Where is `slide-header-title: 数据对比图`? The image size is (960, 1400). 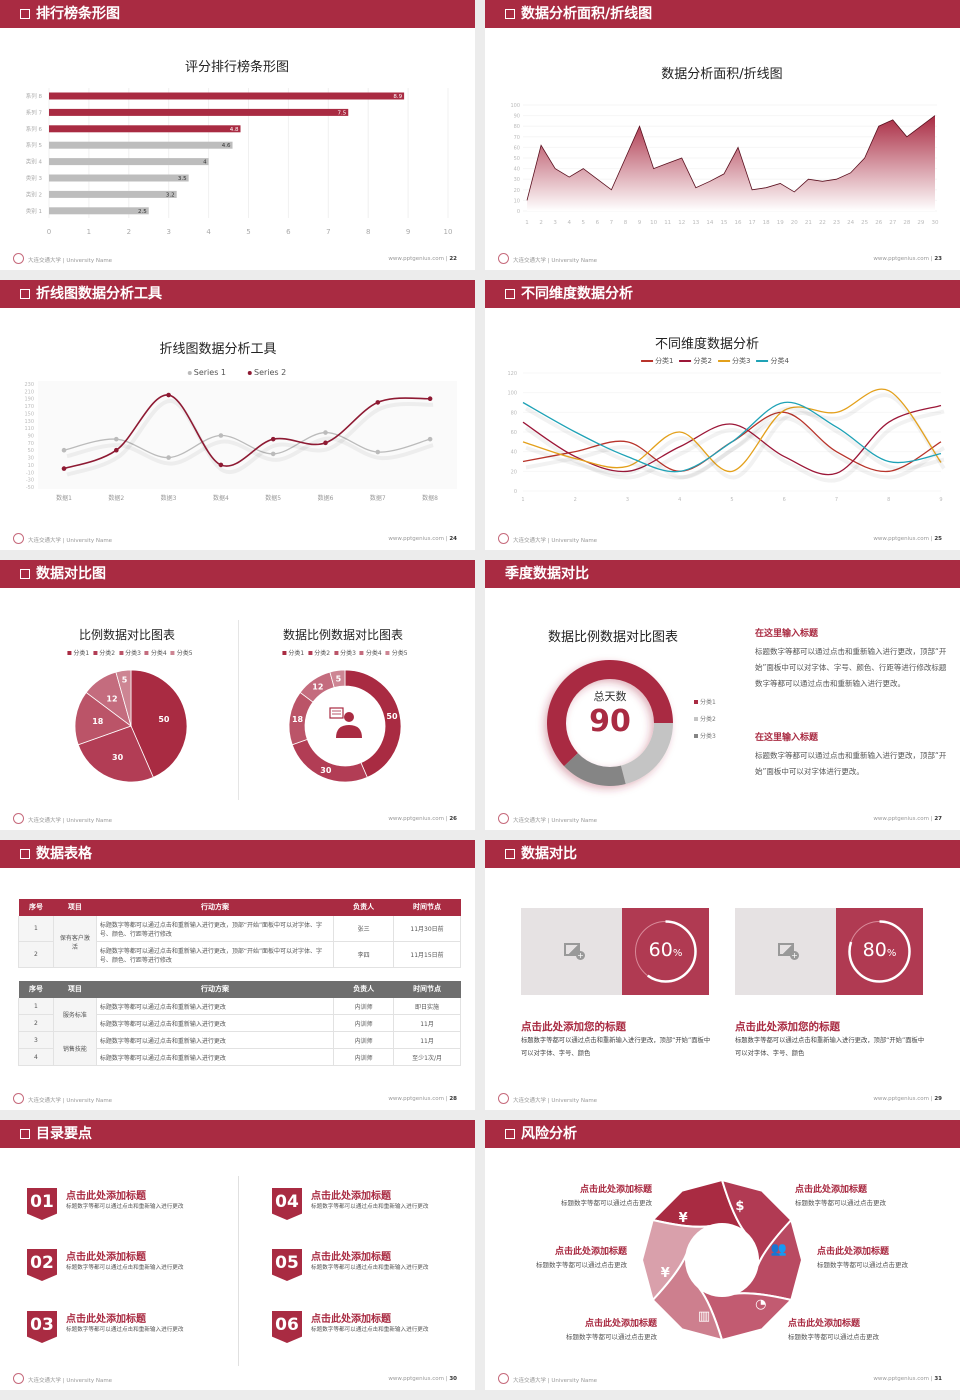 slide-header-title: 数据对比图 is located at coordinates (71, 574).